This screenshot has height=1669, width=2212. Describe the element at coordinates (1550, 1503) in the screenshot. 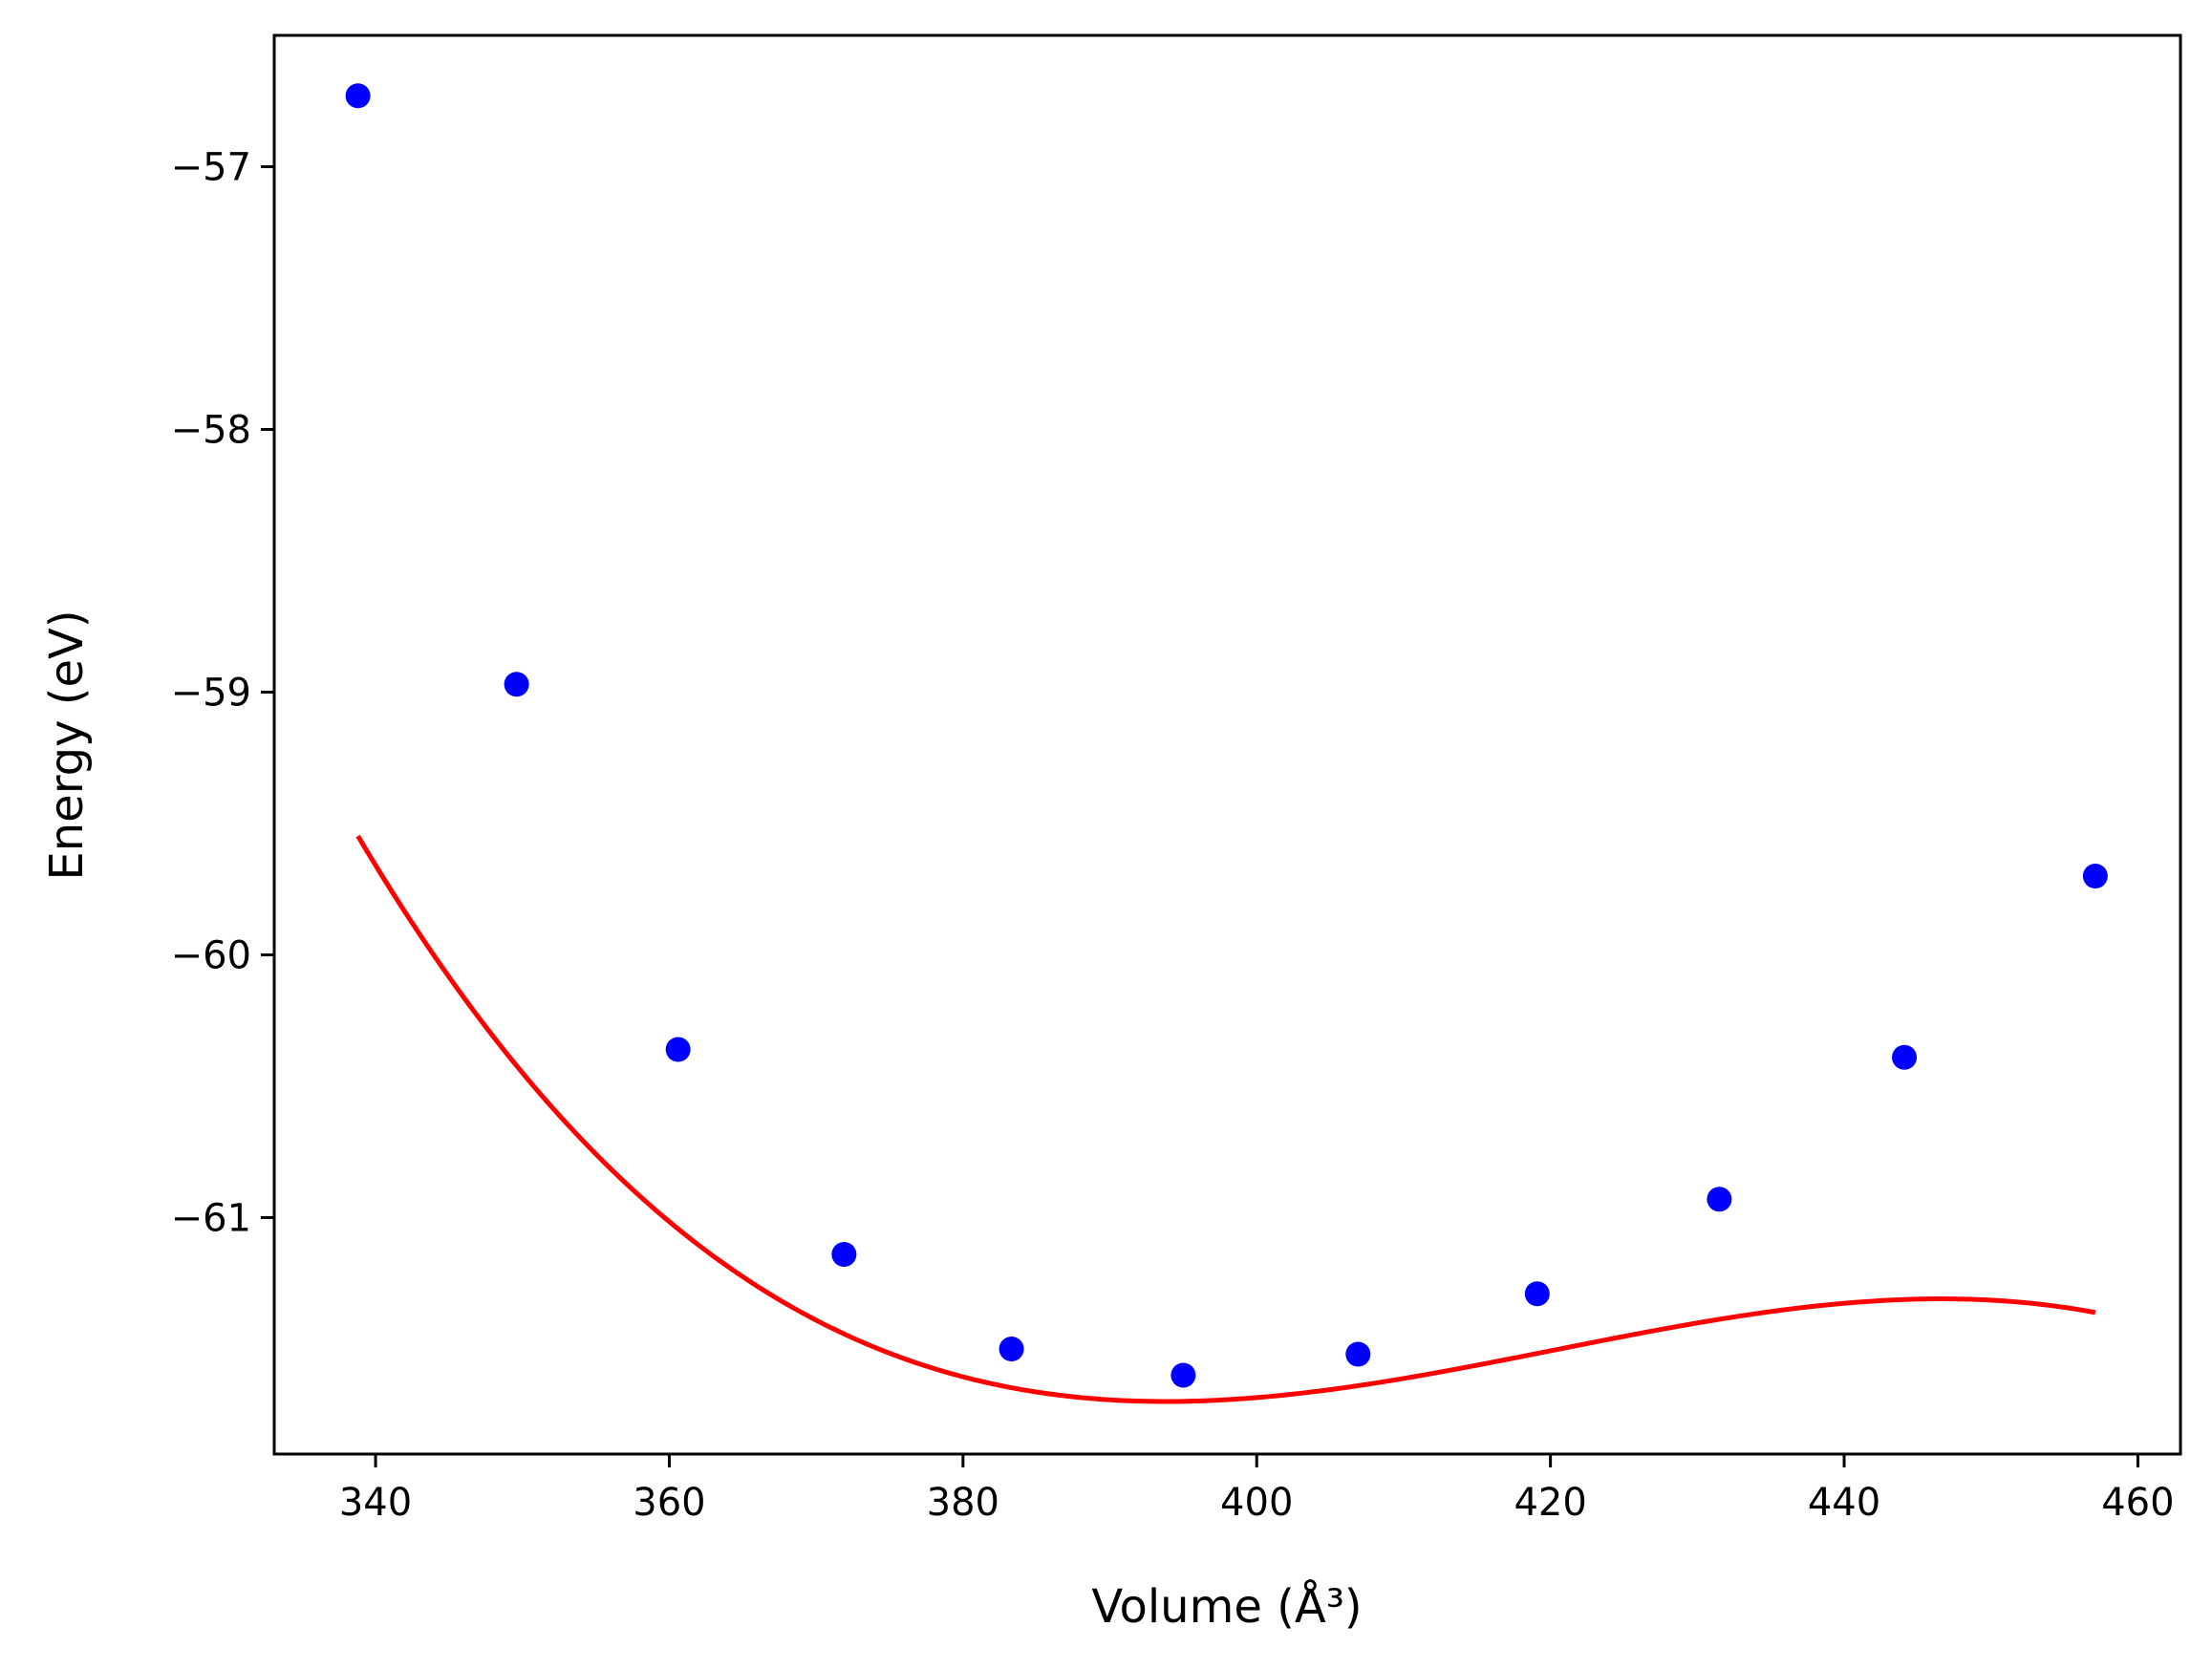

I see `x-tick-label: 420` at that location.